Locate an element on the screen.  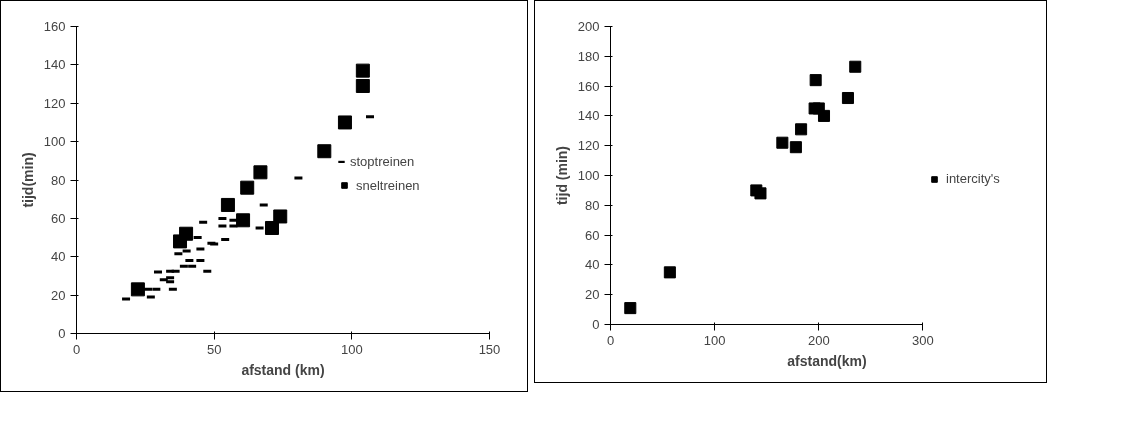
y-tick-label: 180 is located at coordinates (588, 56).